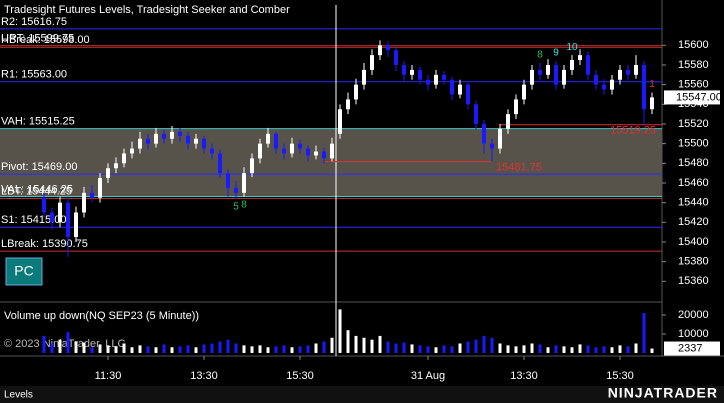 The image size is (724, 403). Describe the element at coordinates (36, 191) in the screenshot. I see `level-label: LBT: 15444.25` at that location.